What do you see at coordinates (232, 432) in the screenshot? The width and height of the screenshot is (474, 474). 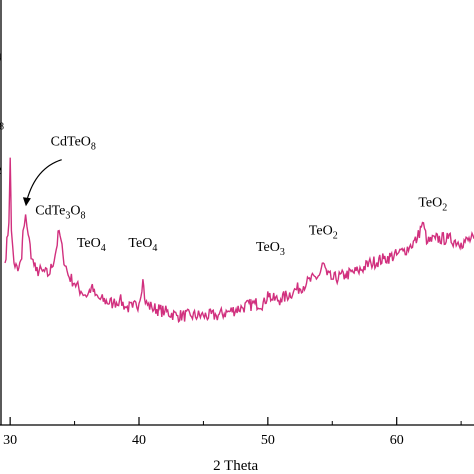 I see `x-ticks: 30 40 50 60` at bounding box center [232, 432].